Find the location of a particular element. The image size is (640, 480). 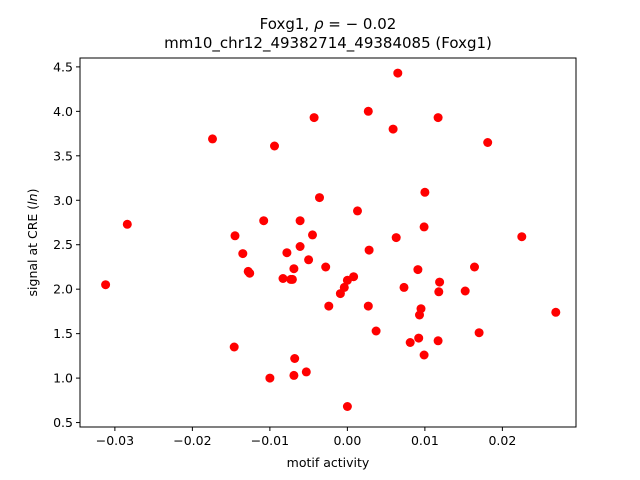

chart-title-line2: mm10_chr12_49382714_49384085 (Foxg1) is located at coordinates (328, 43).